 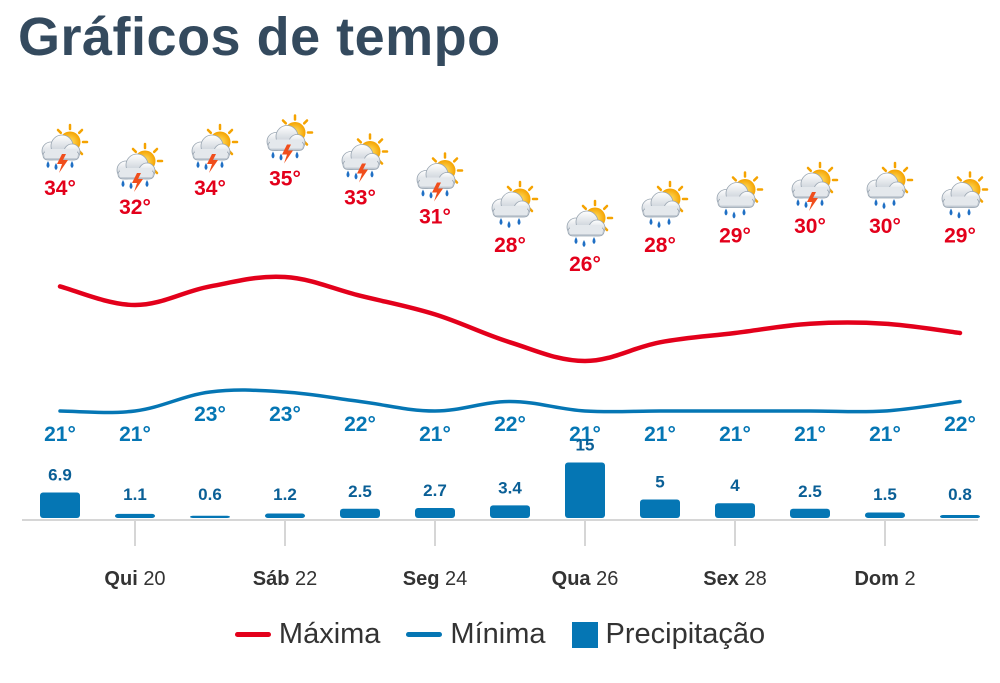 I want to click on legend: Máxima Mínima Precipitação, so click(x=500, y=634).